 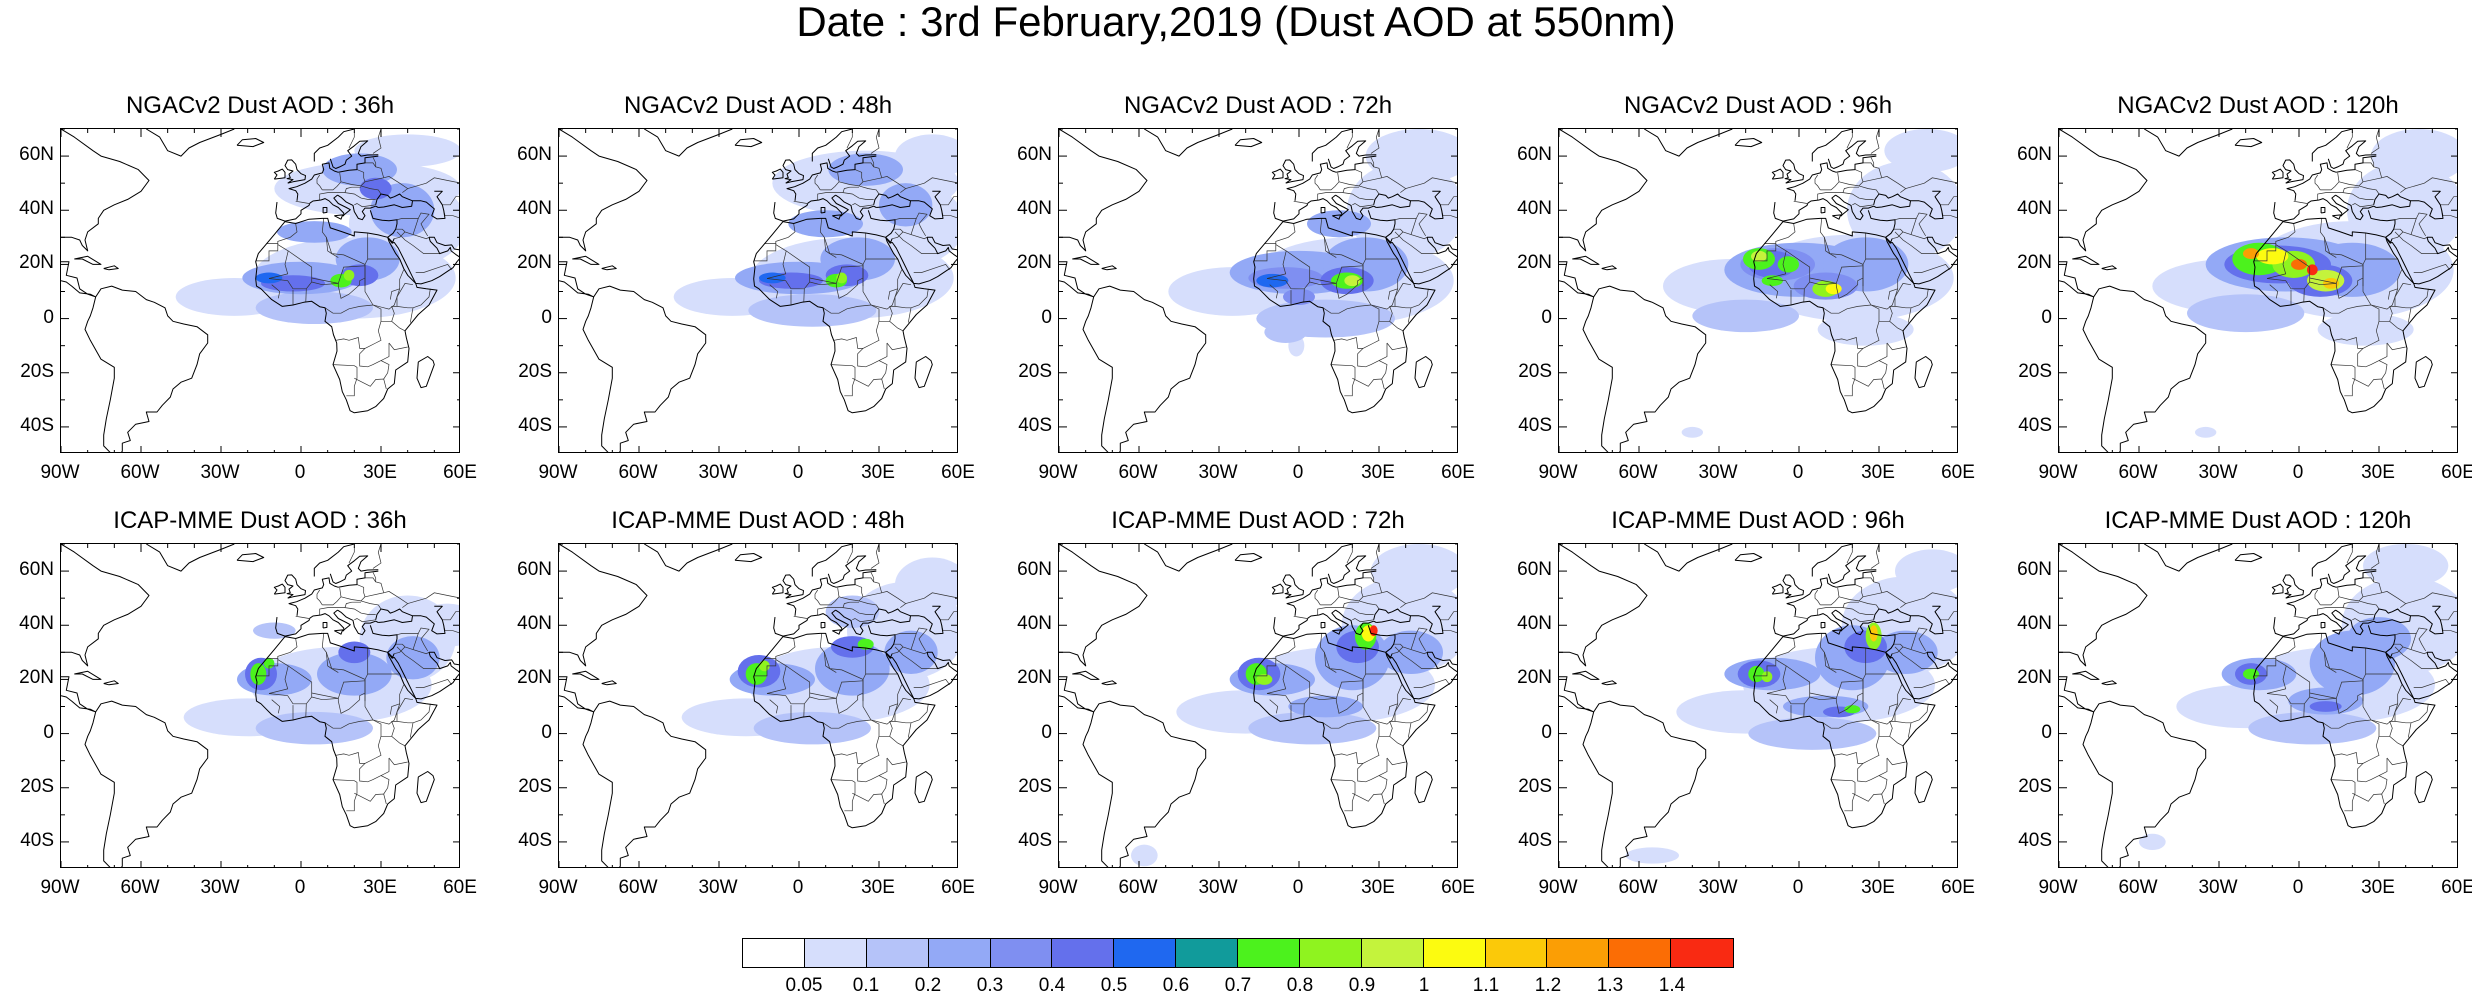 What do you see at coordinates (1378, 472) in the screenshot?
I see `lon-tick-label: 30E` at bounding box center [1378, 472].